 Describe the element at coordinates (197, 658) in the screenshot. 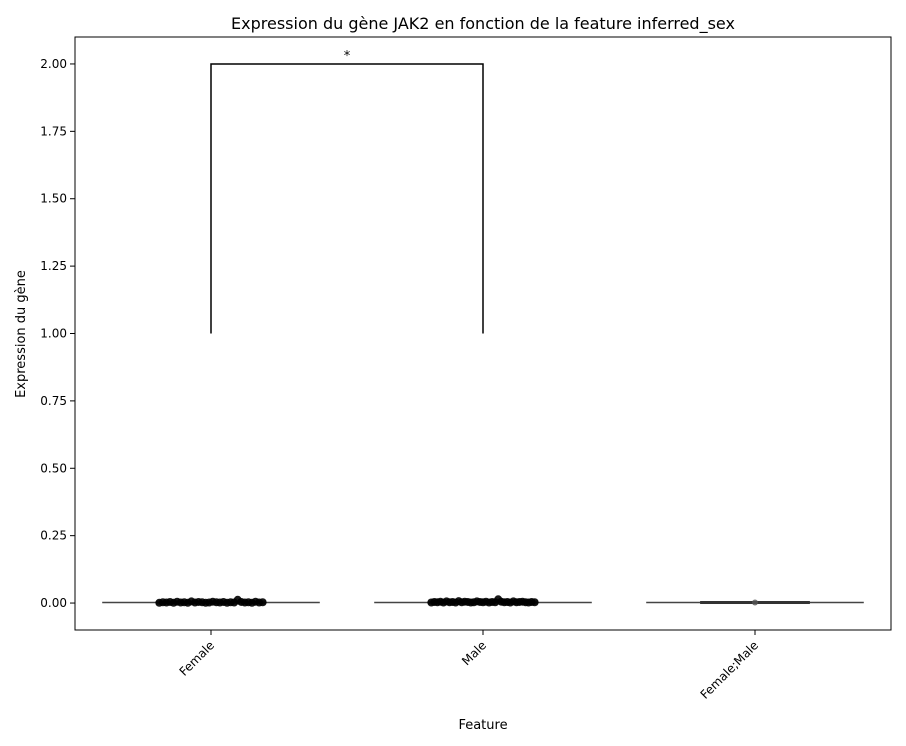

I see `x-tick-label: Female` at that location.